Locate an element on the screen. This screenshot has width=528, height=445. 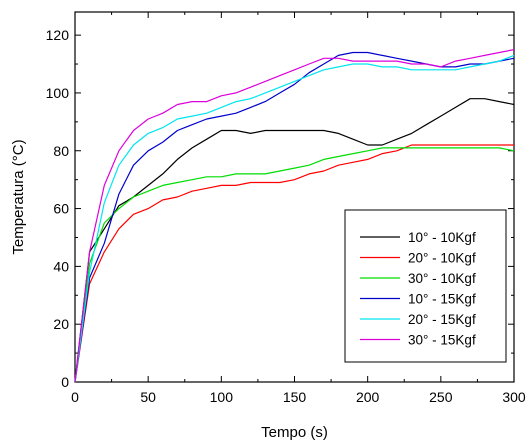
y-axis-label: Temperatura (°C) is located at coordinates (18, 196).